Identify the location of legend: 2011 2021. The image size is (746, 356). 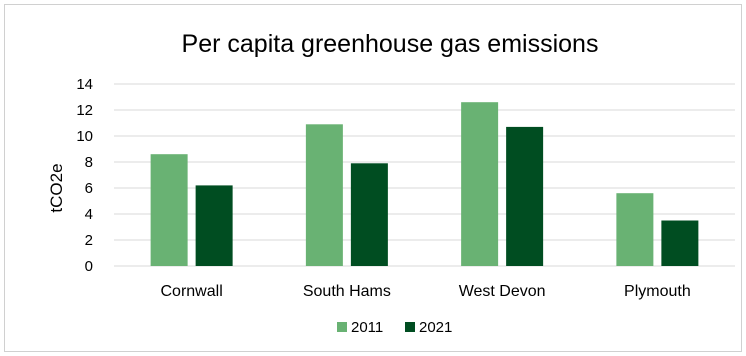
(394, 327).